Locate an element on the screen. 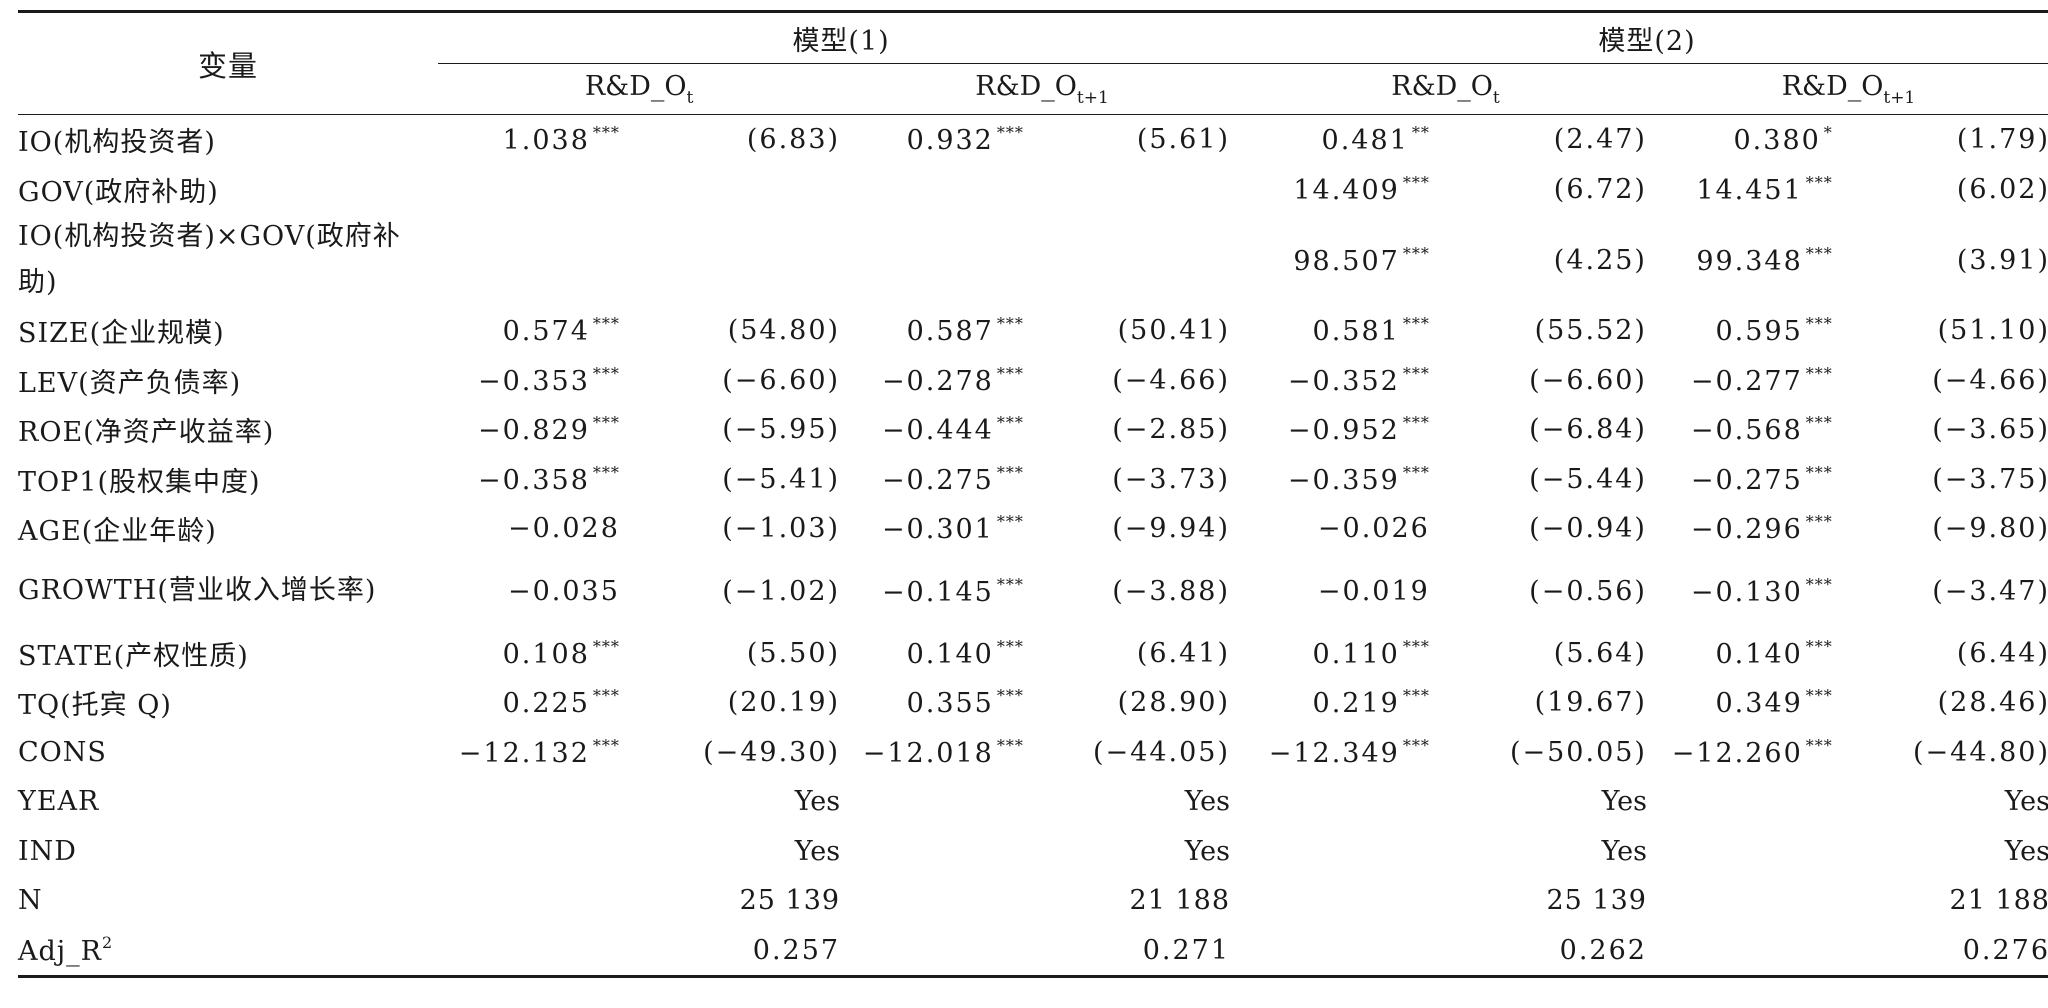 Image resolution: width=2048 pixels, height=1008 pixels. coefficient-cell: 0.225 *** is located at coordinates (529, 703).